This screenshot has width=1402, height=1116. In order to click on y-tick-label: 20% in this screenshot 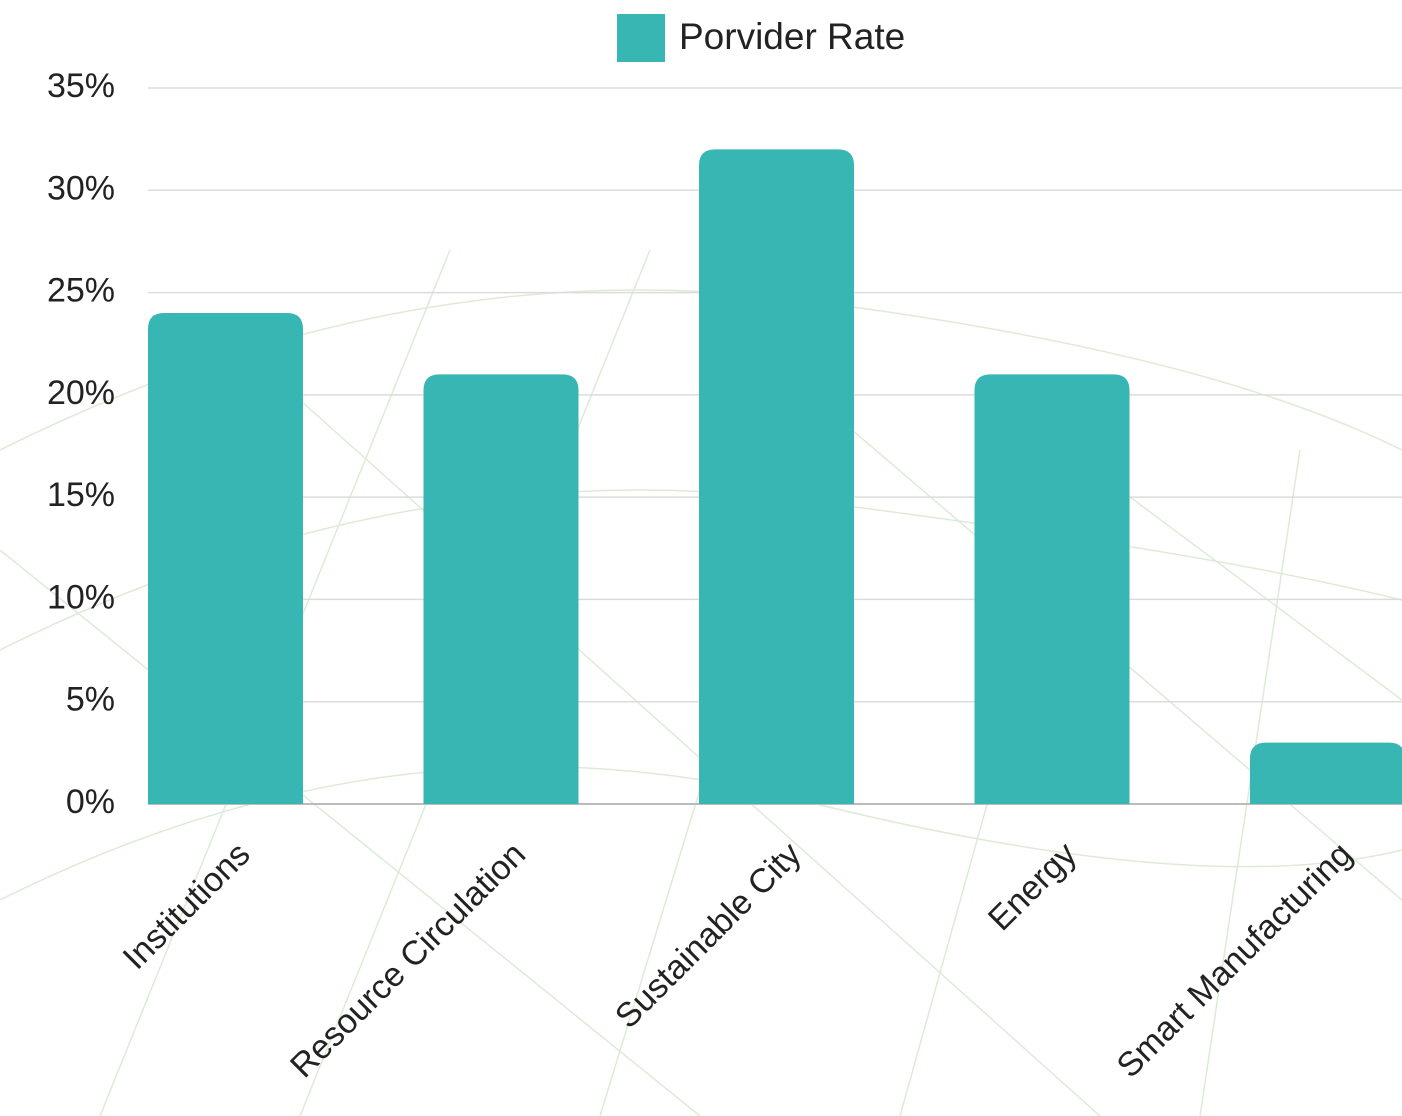, I will do `click(81, 393)`.